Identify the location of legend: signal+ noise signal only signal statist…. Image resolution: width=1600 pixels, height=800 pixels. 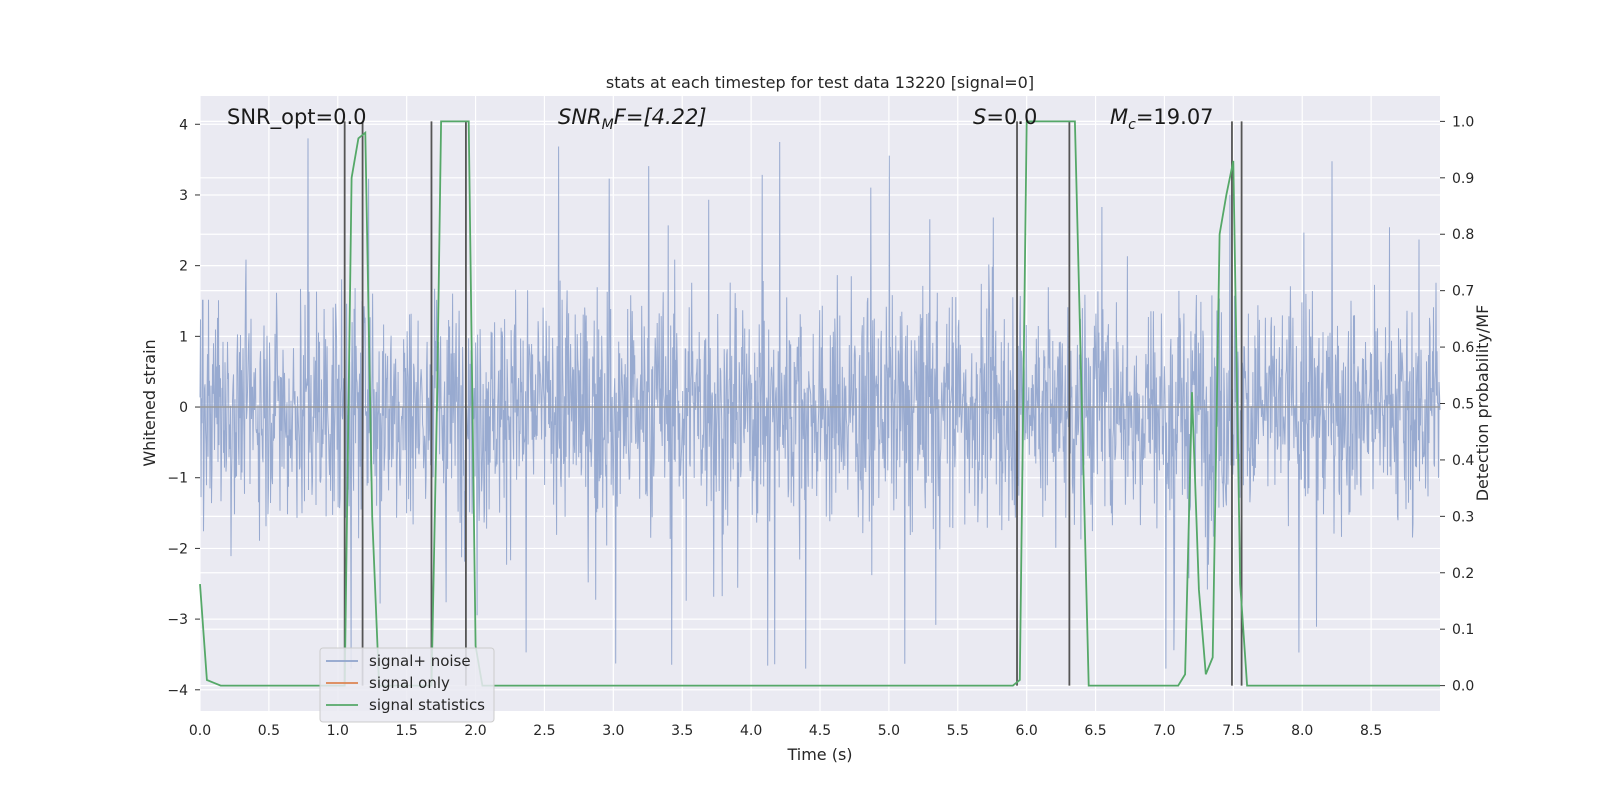
(407, 685).